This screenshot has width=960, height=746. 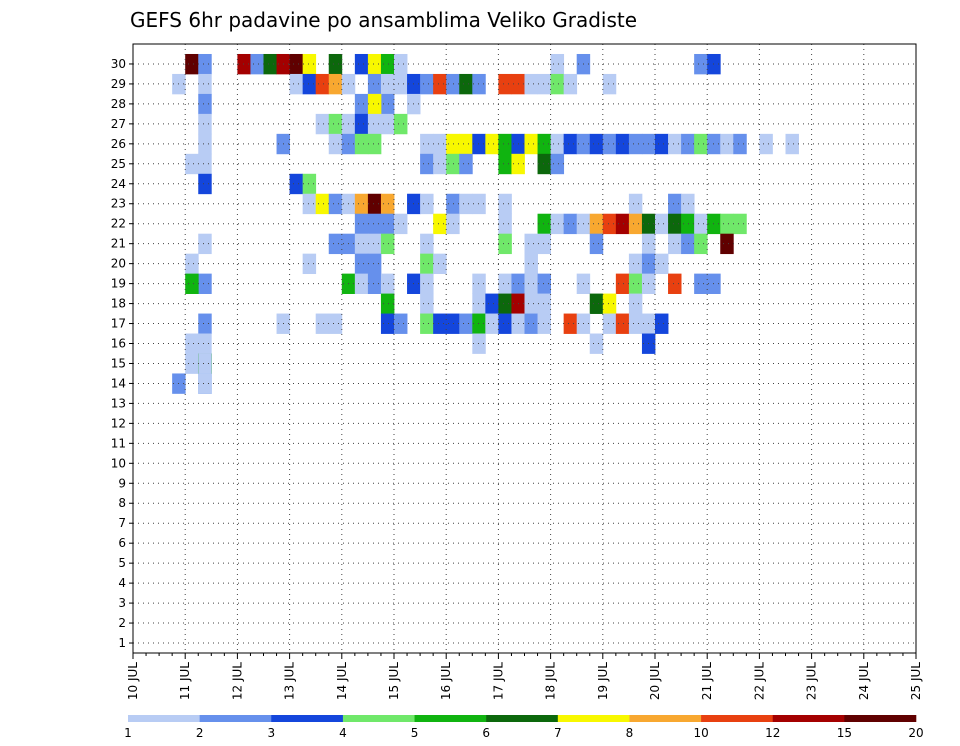 I want to click on x-tick-label: 19 JUL, so click(x=603, y=681).